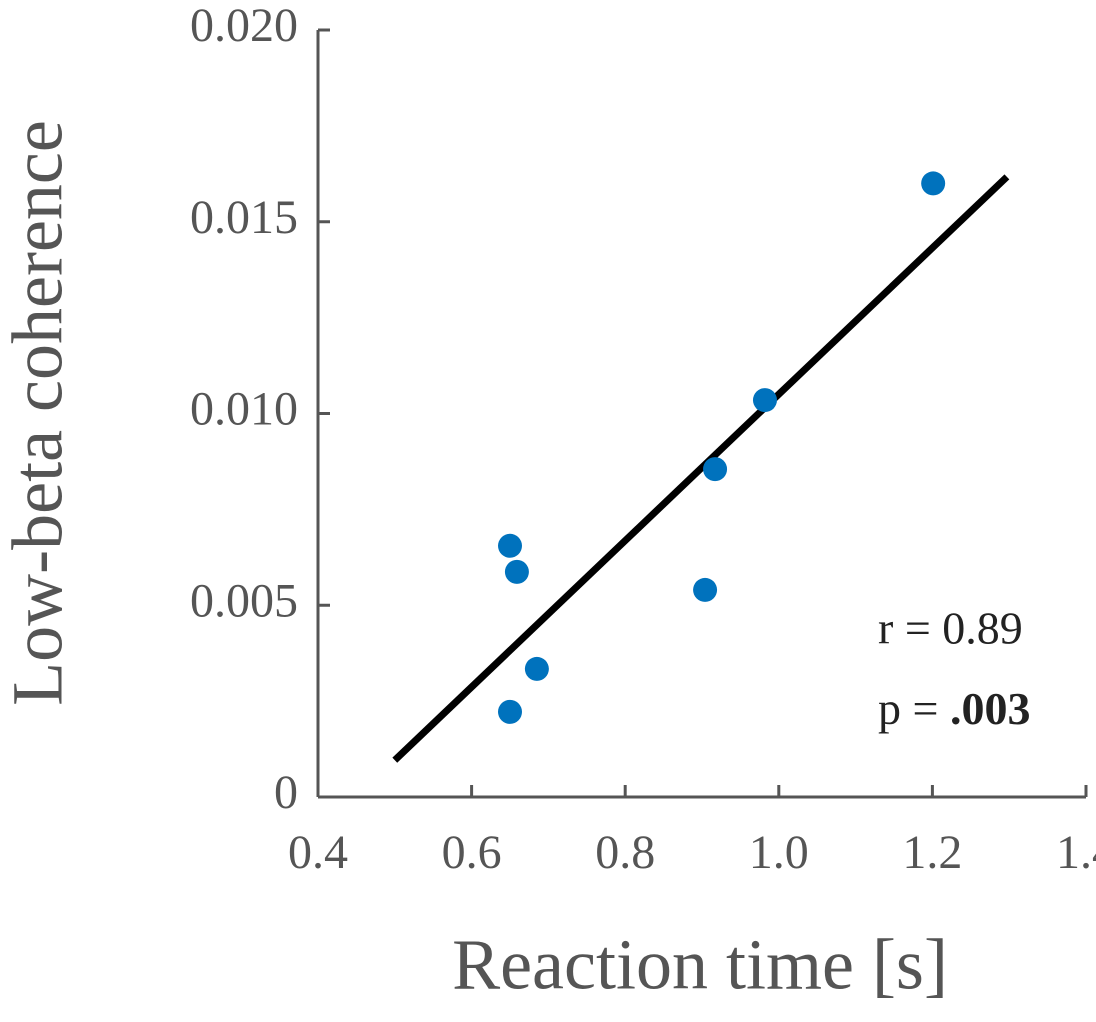 The width and height of the screenshot is (1096, 1022). I want to click on y-tick-label: 0.020, so click(244, 26).